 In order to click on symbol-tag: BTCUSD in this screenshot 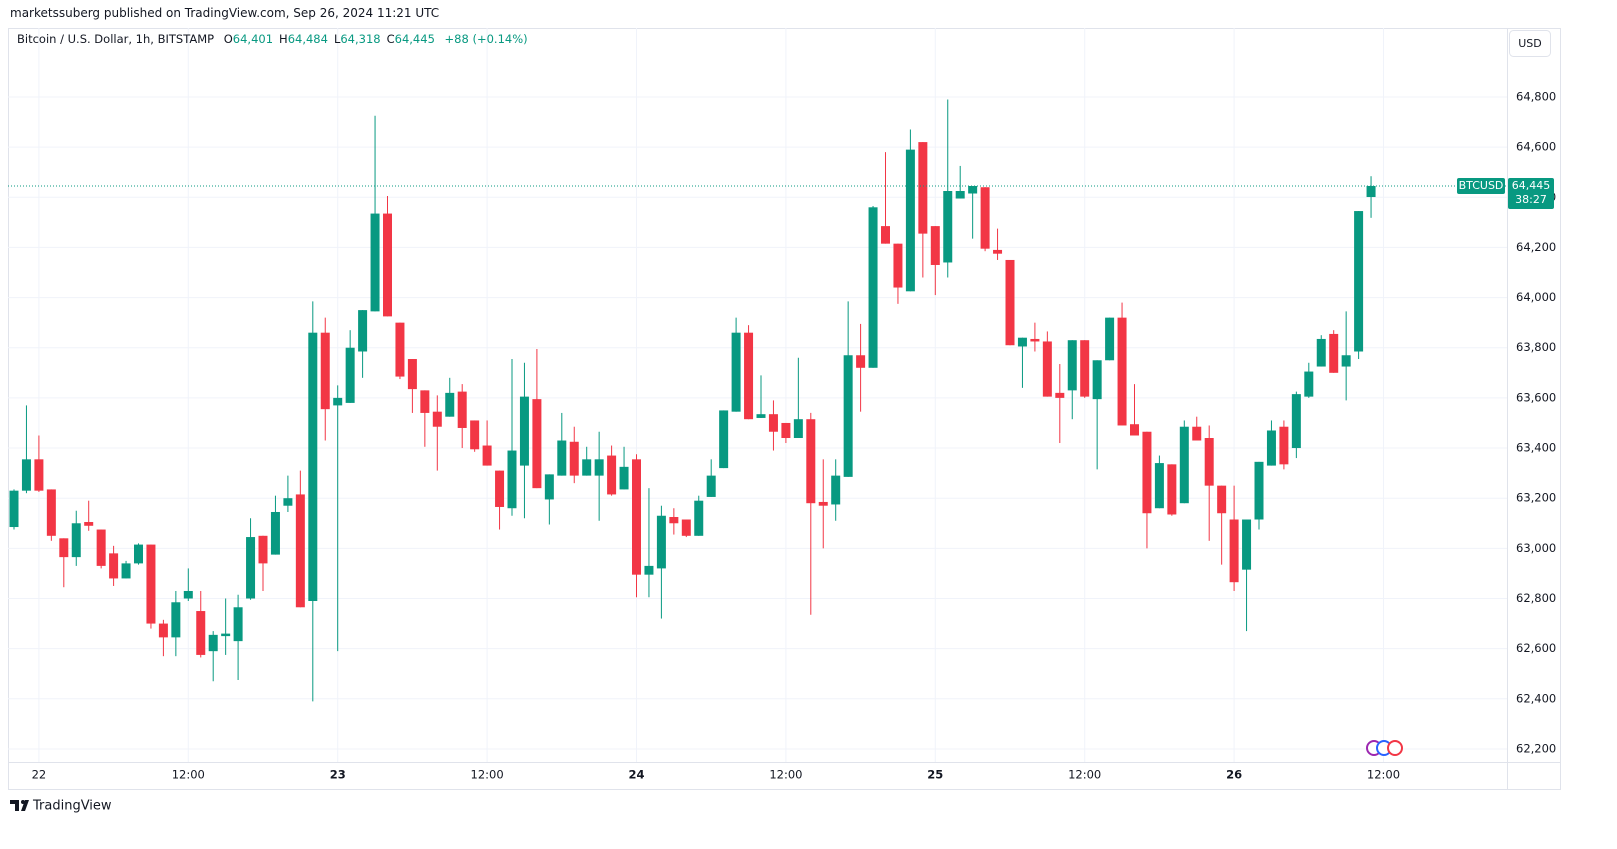, I will do `click(1481, 185)`.